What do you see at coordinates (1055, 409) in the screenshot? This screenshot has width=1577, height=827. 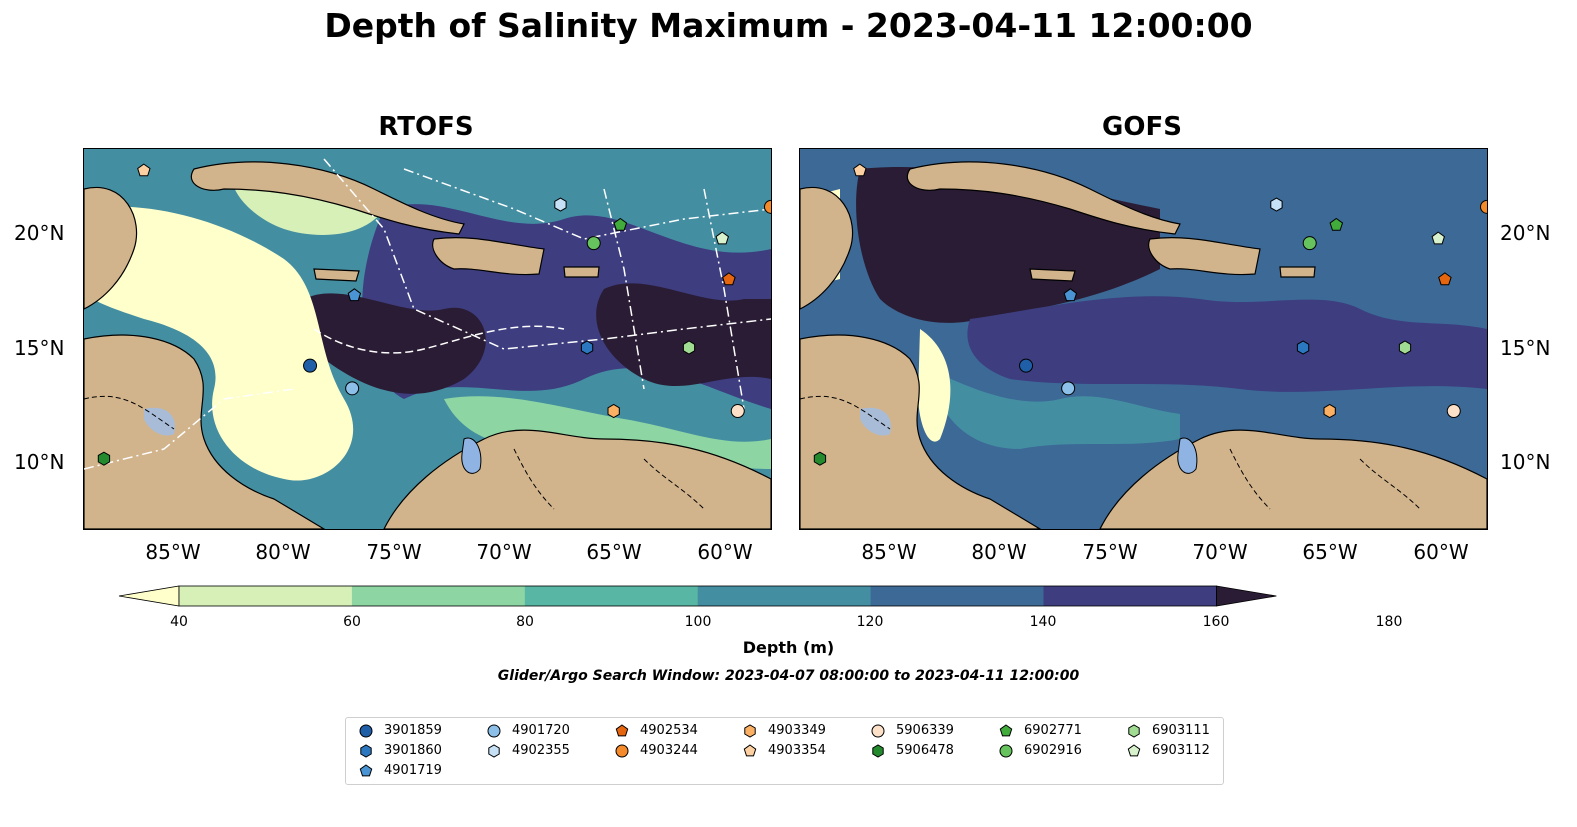 I see `salinity-band-mid` at bounding box center [1055, 409].